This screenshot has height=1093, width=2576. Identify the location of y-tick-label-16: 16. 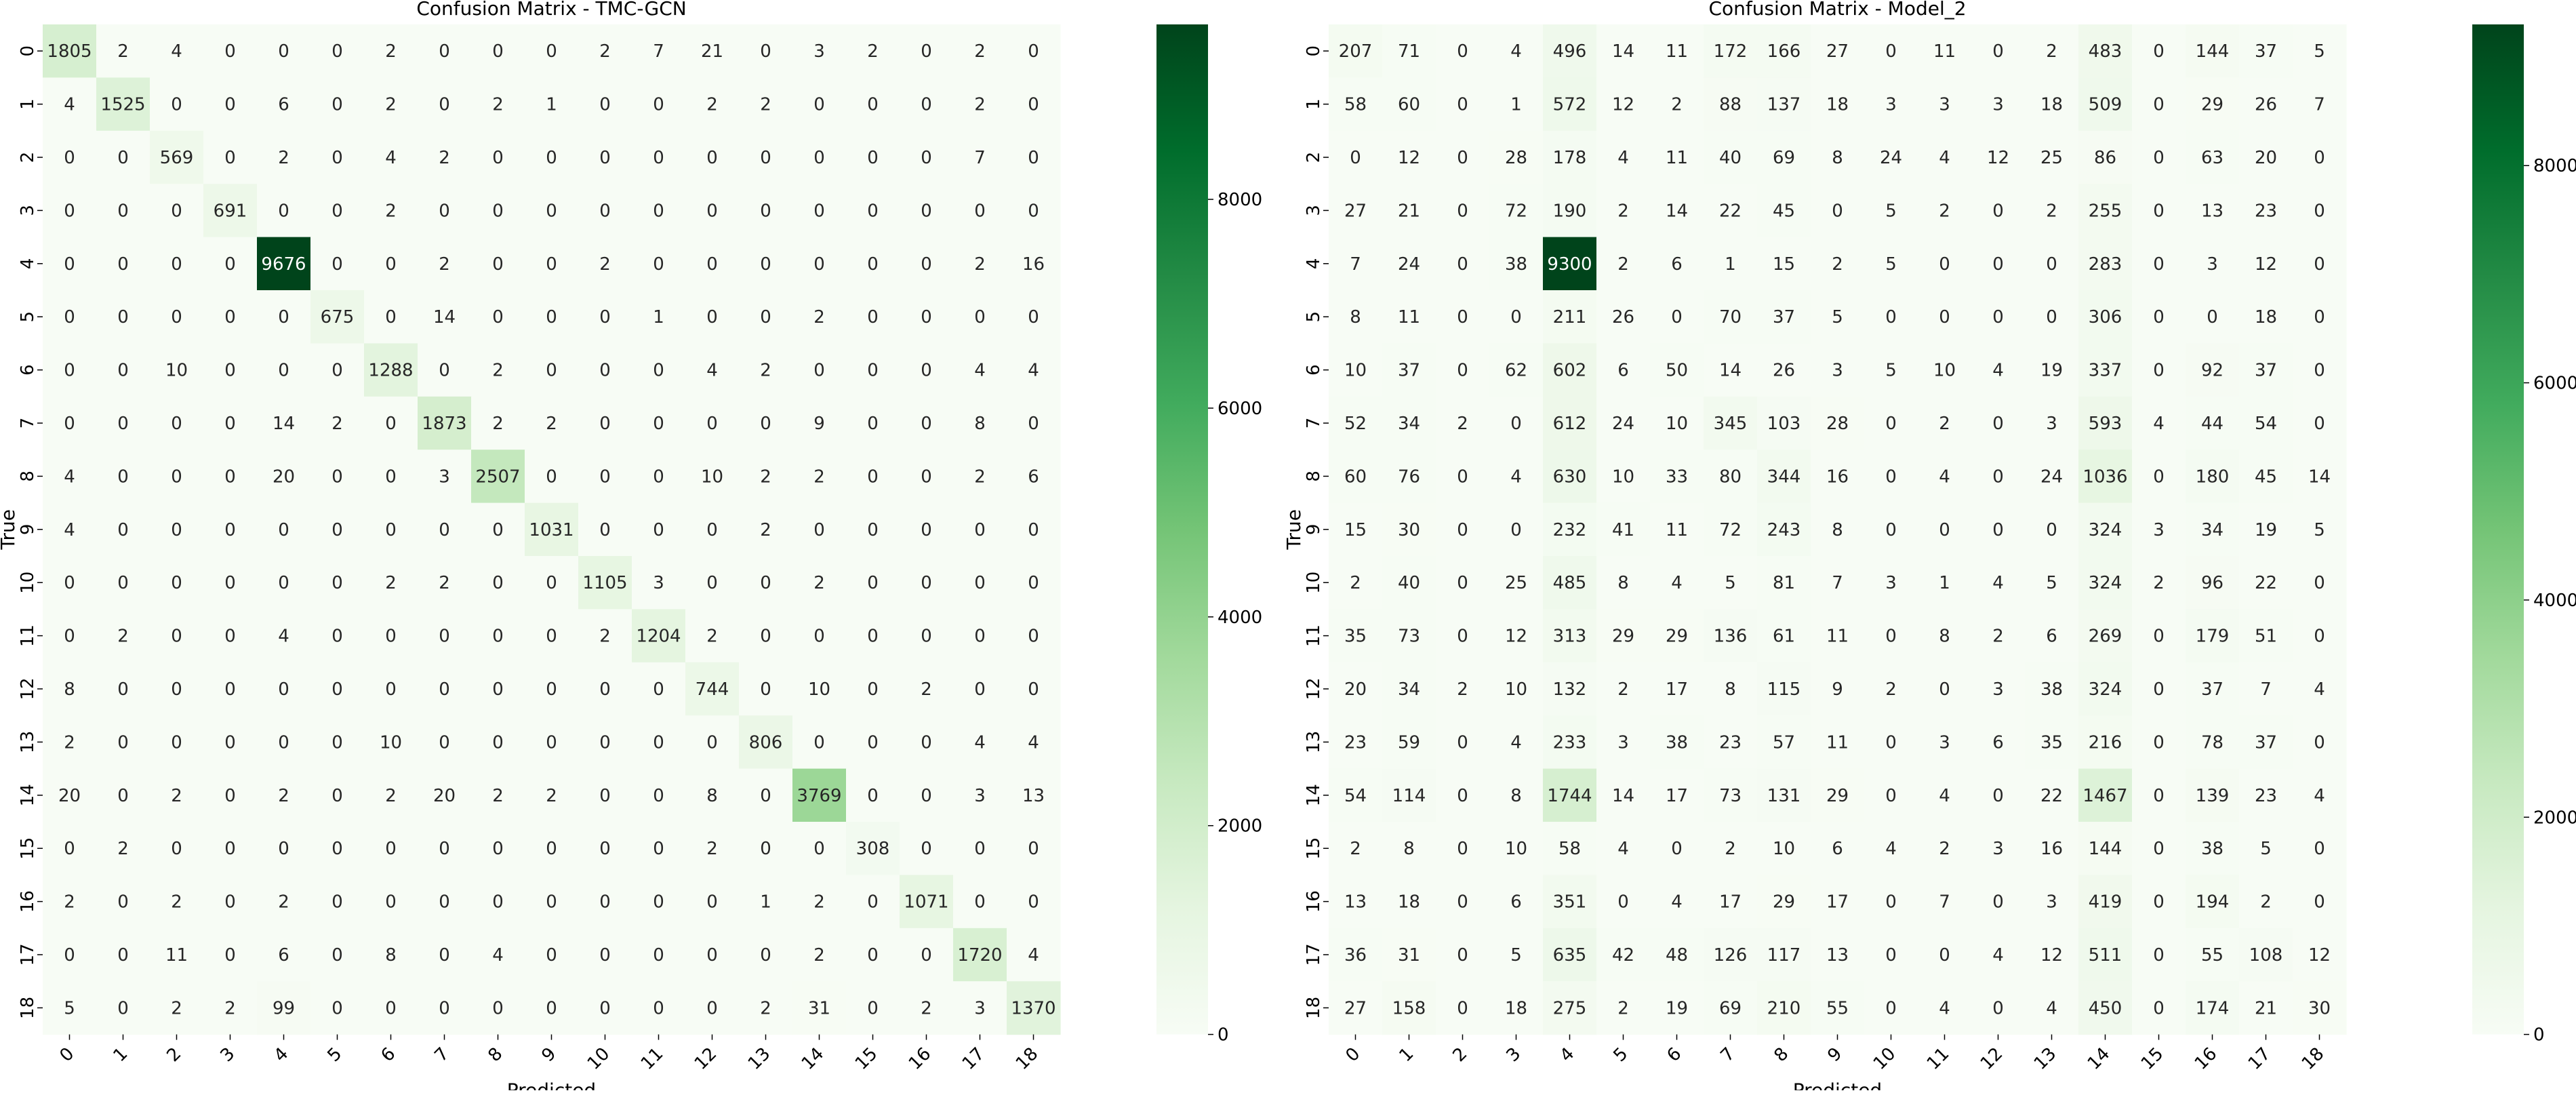
(28, 901).